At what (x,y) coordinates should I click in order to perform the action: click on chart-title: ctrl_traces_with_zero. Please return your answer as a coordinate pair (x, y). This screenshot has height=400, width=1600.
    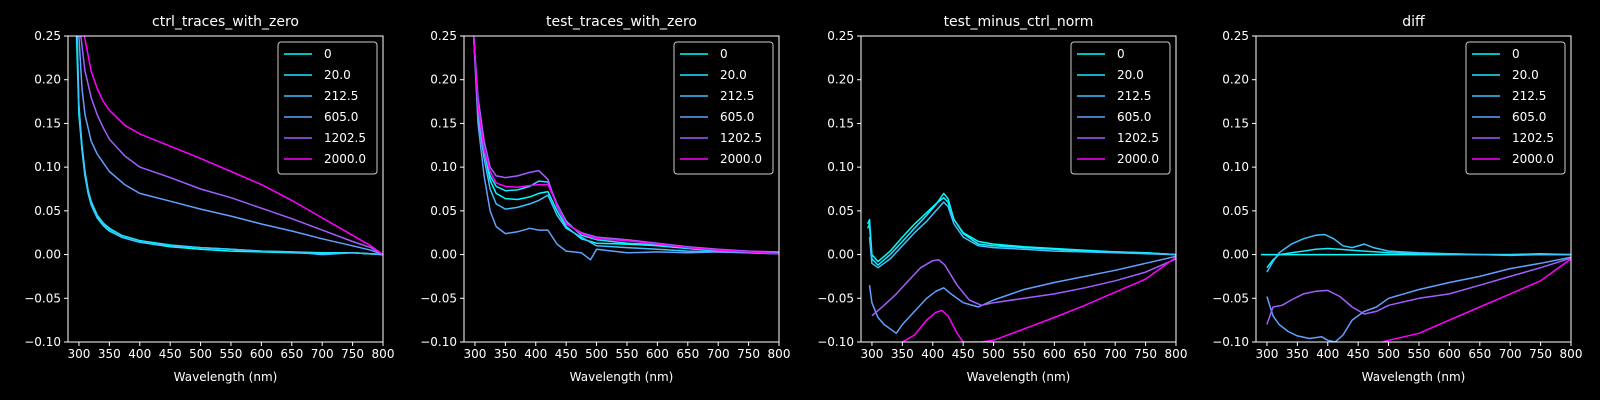
    Looking at the image, I should click on (225, 22).